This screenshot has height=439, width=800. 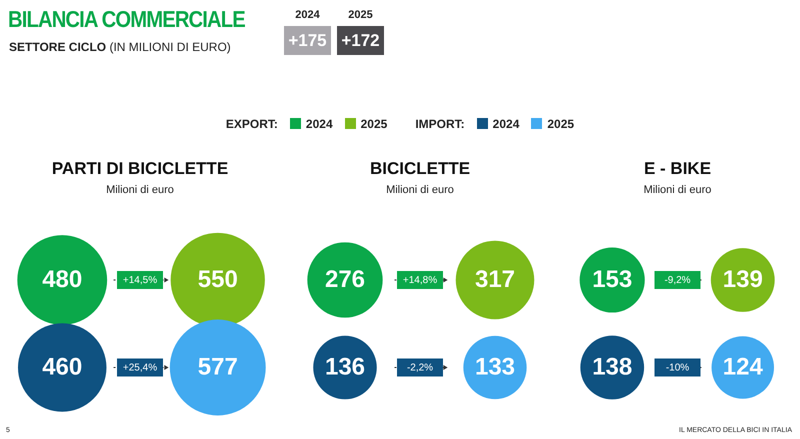 I want to click on data-label: 139, so click(x=742, y=279).